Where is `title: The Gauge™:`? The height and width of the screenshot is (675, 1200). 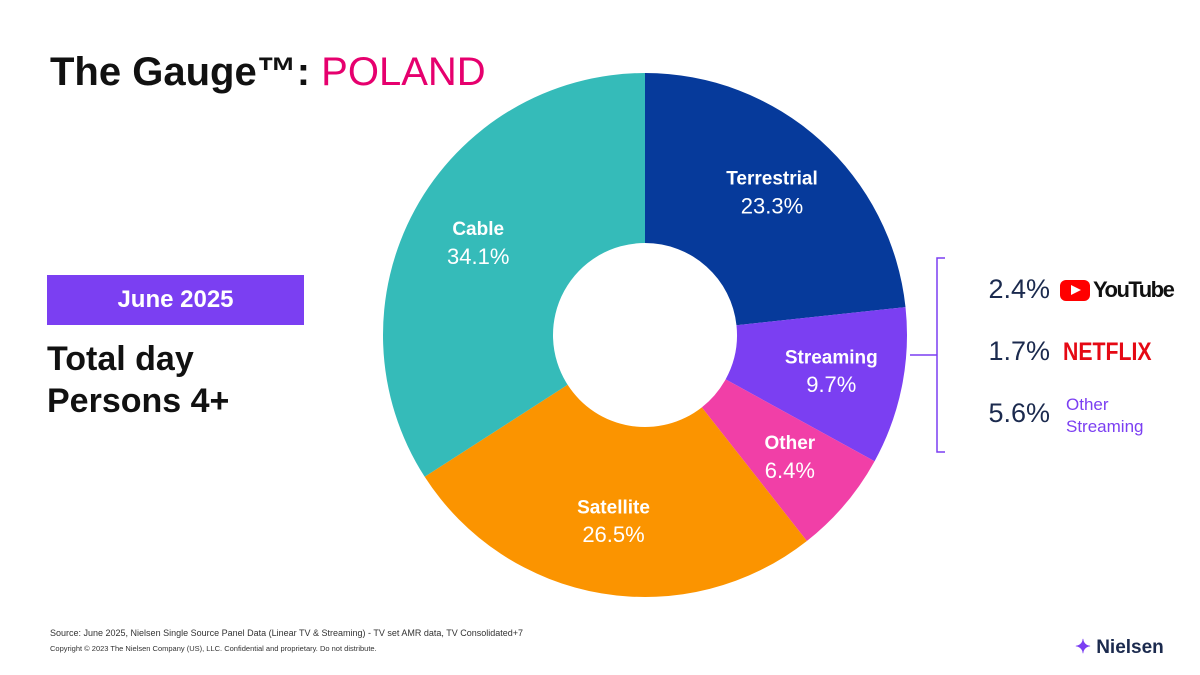
title: The Gauge™: is located at coordinates (180, 72).